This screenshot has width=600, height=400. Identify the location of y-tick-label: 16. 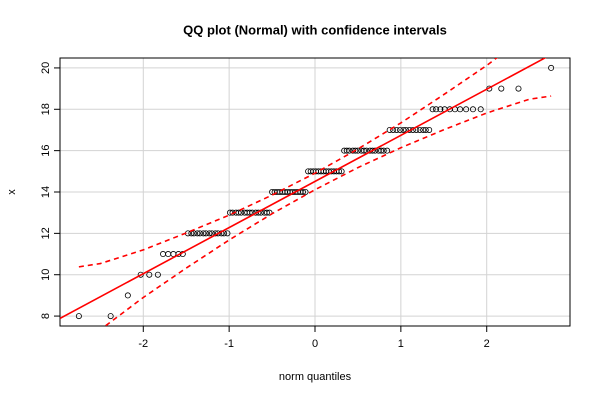
(46, 151).